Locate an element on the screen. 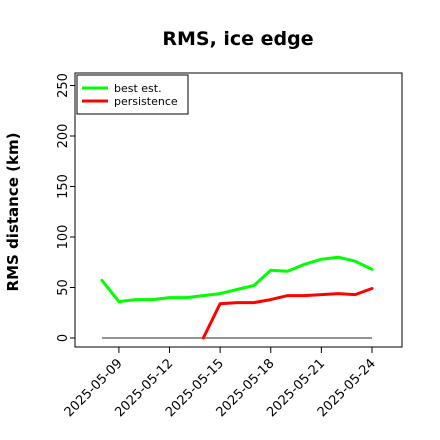  y-axis-label: RMS distance (km) is located at coordinates (13, 212).